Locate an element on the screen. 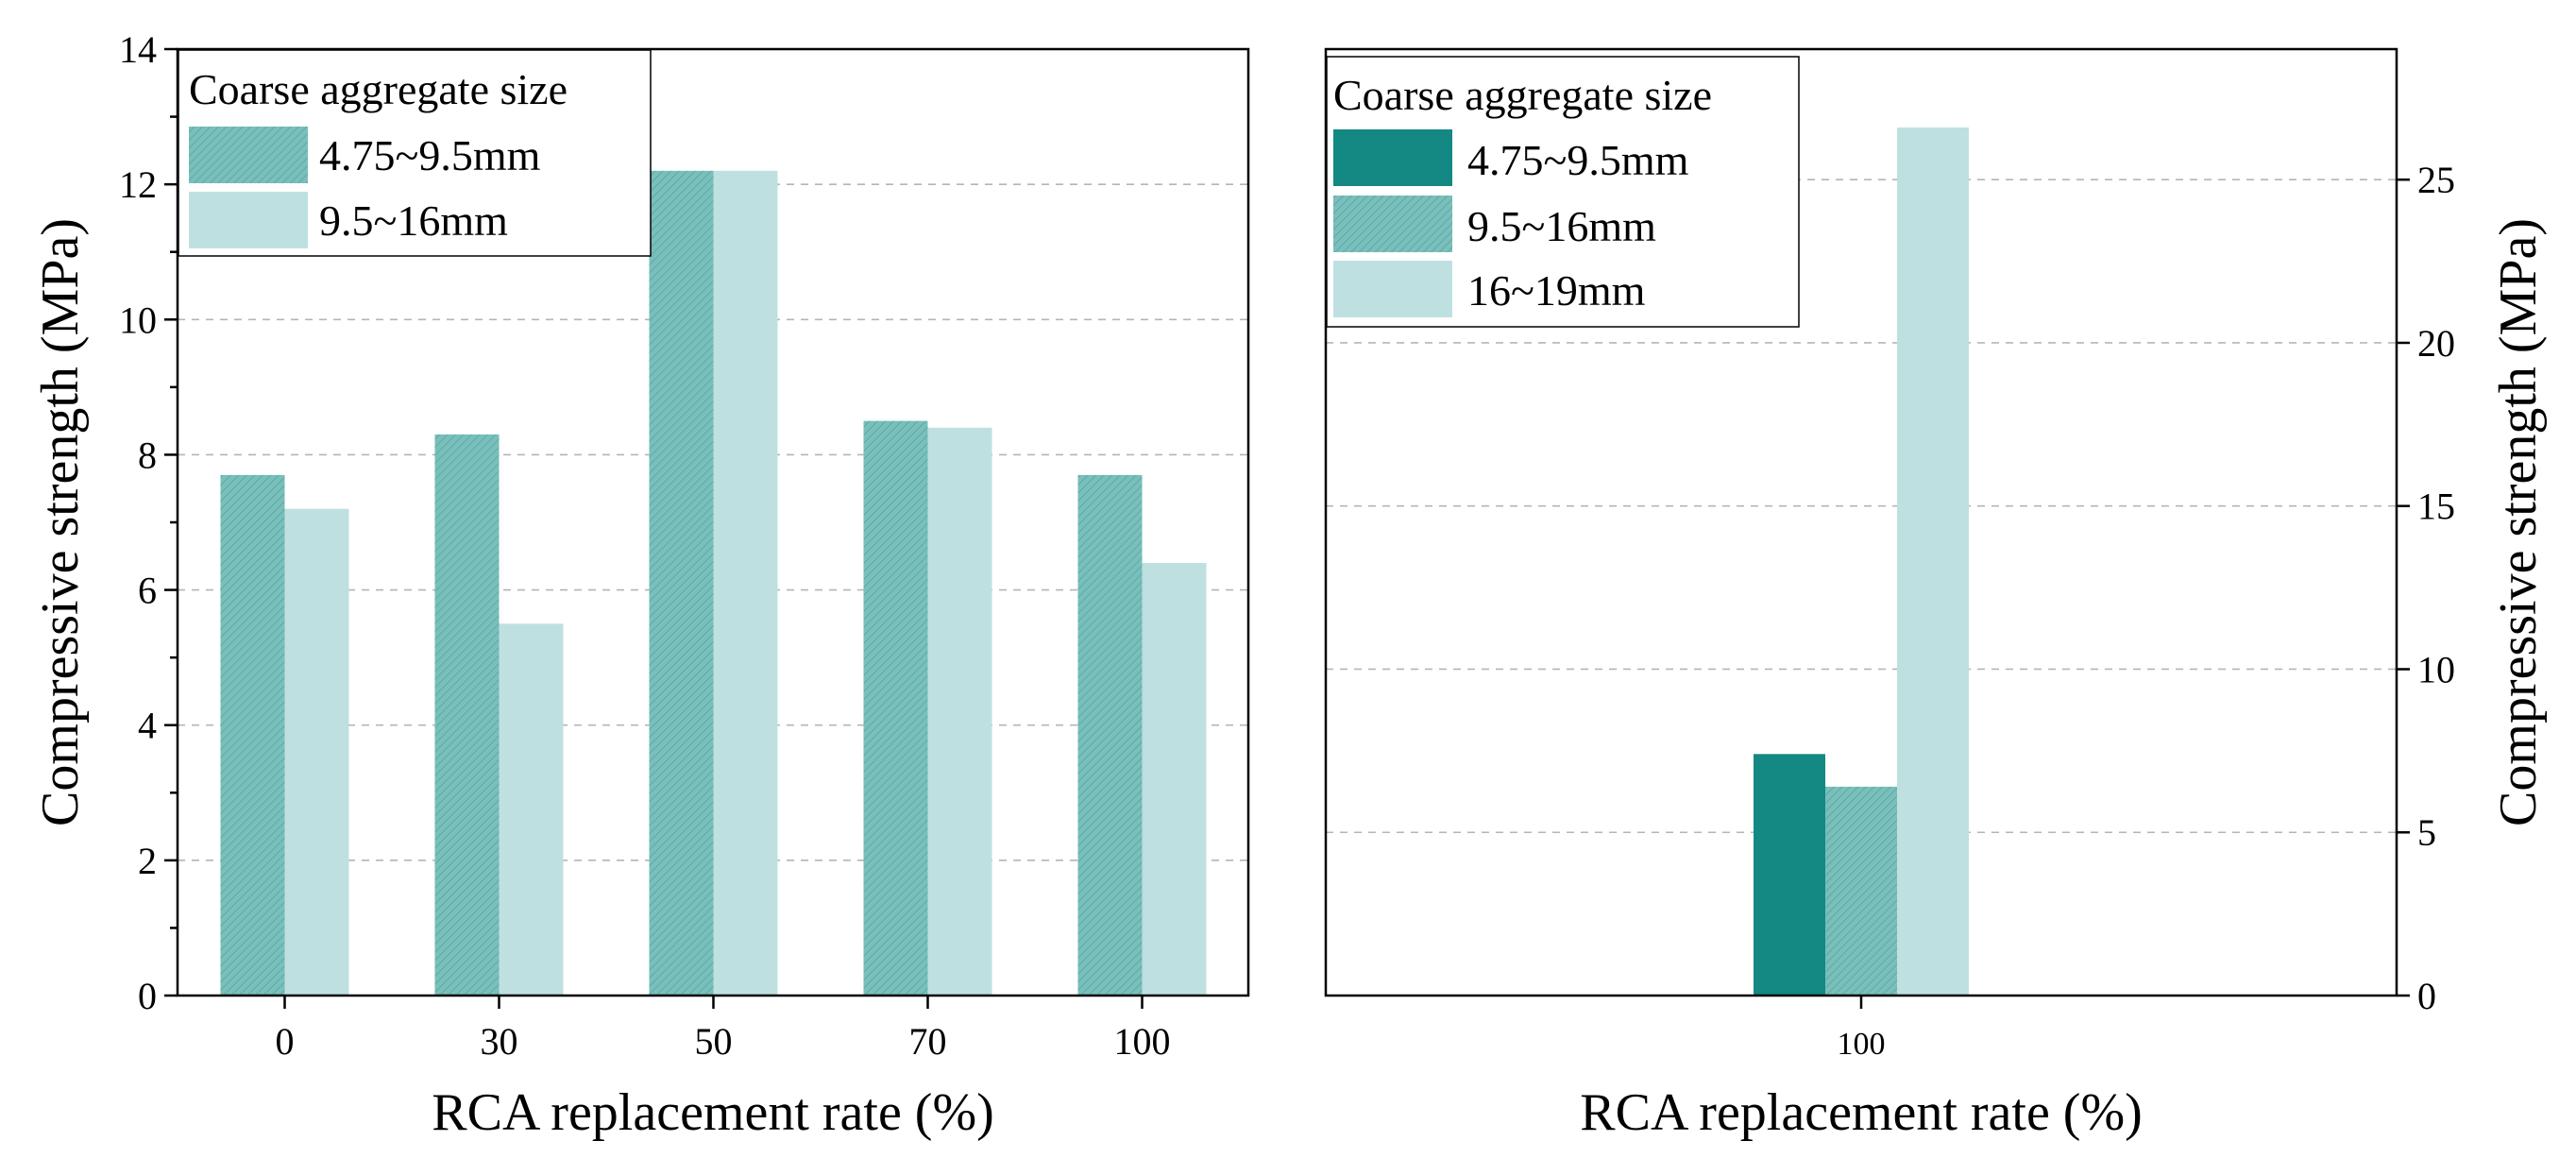 This screenshot has width=2576, height=1158. right-legend-swatch-9-5-16mm is located at coordinates (1392, 224).